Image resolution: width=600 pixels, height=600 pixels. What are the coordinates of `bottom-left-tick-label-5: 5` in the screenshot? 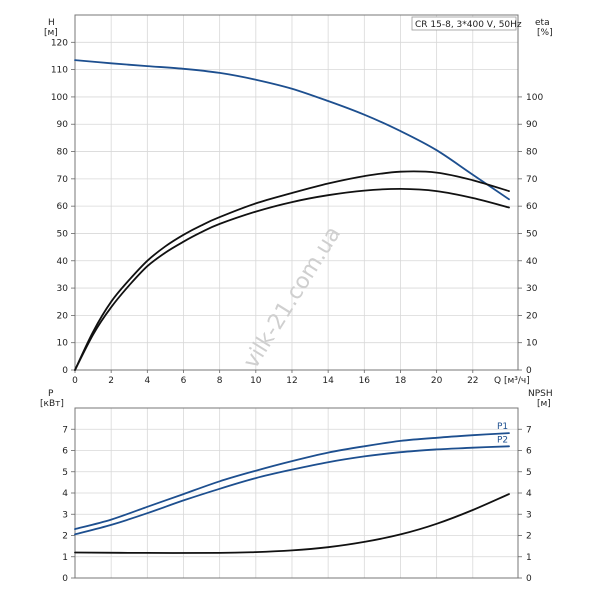 It's located at (65, 473).